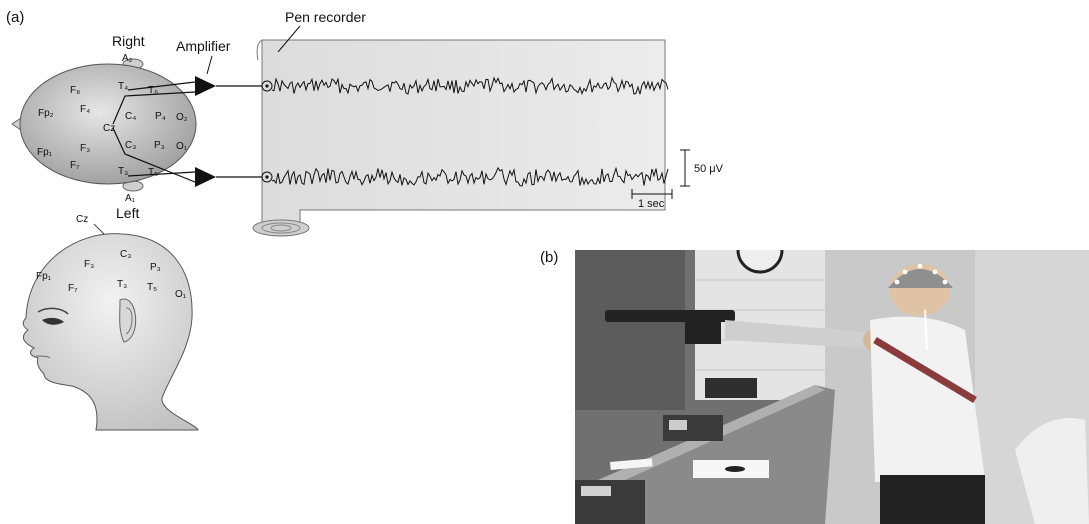  I want to click on time-scale-label: 1 sec, so click(651, 204).